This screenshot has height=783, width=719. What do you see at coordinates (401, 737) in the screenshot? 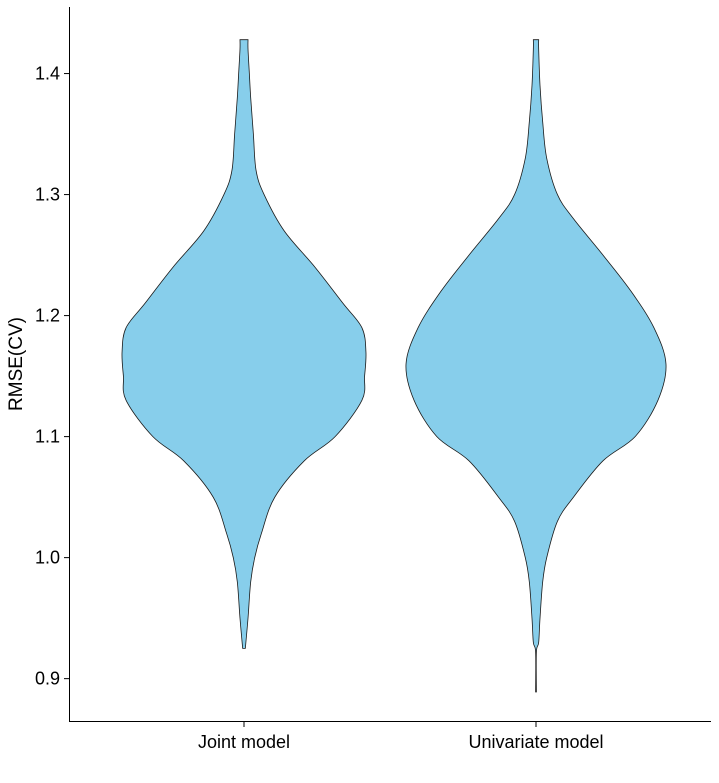
I see `x-ticks-layer: Joint model Univariate model` at bounding box center [401, 737].